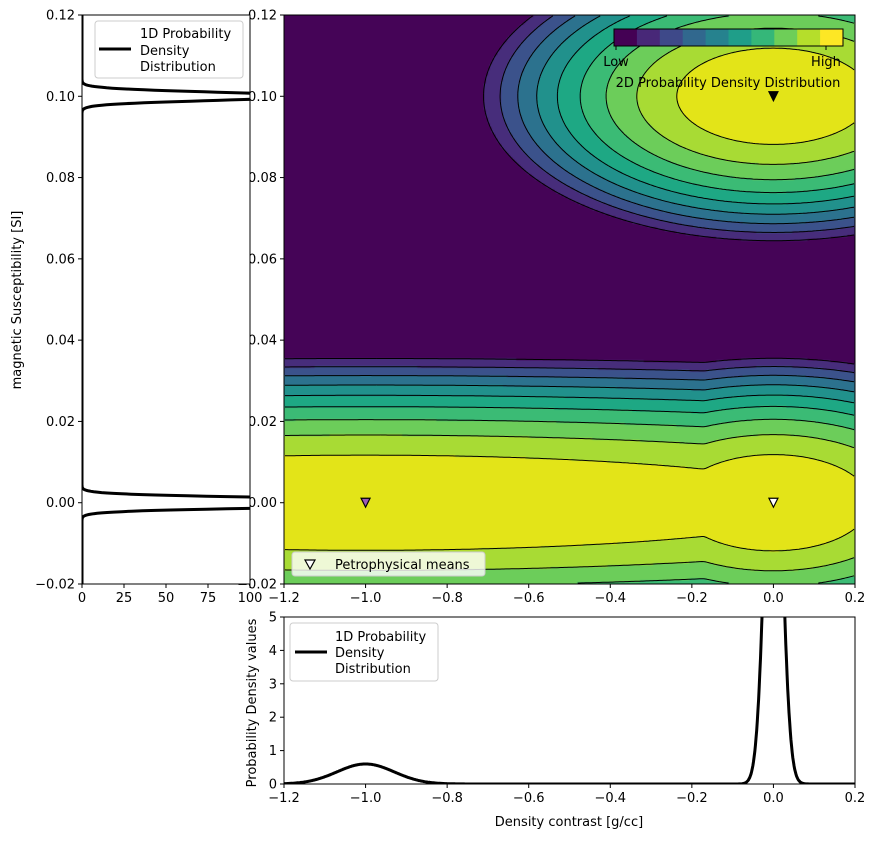 The height and width of the screenshot is (842, 877). Describe the element at coordinates (773, 798) in the screenshot. I see `bottom-x-tick-label: 0.0` at that location.